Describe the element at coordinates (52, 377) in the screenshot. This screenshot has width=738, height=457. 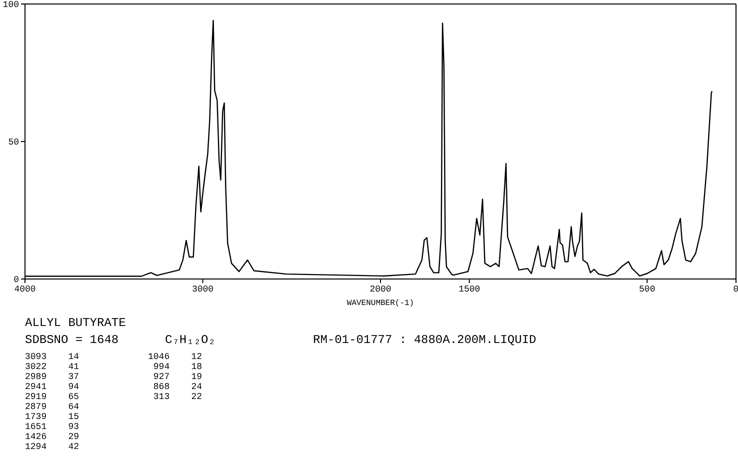
I see `text: 2989 37` at that location.